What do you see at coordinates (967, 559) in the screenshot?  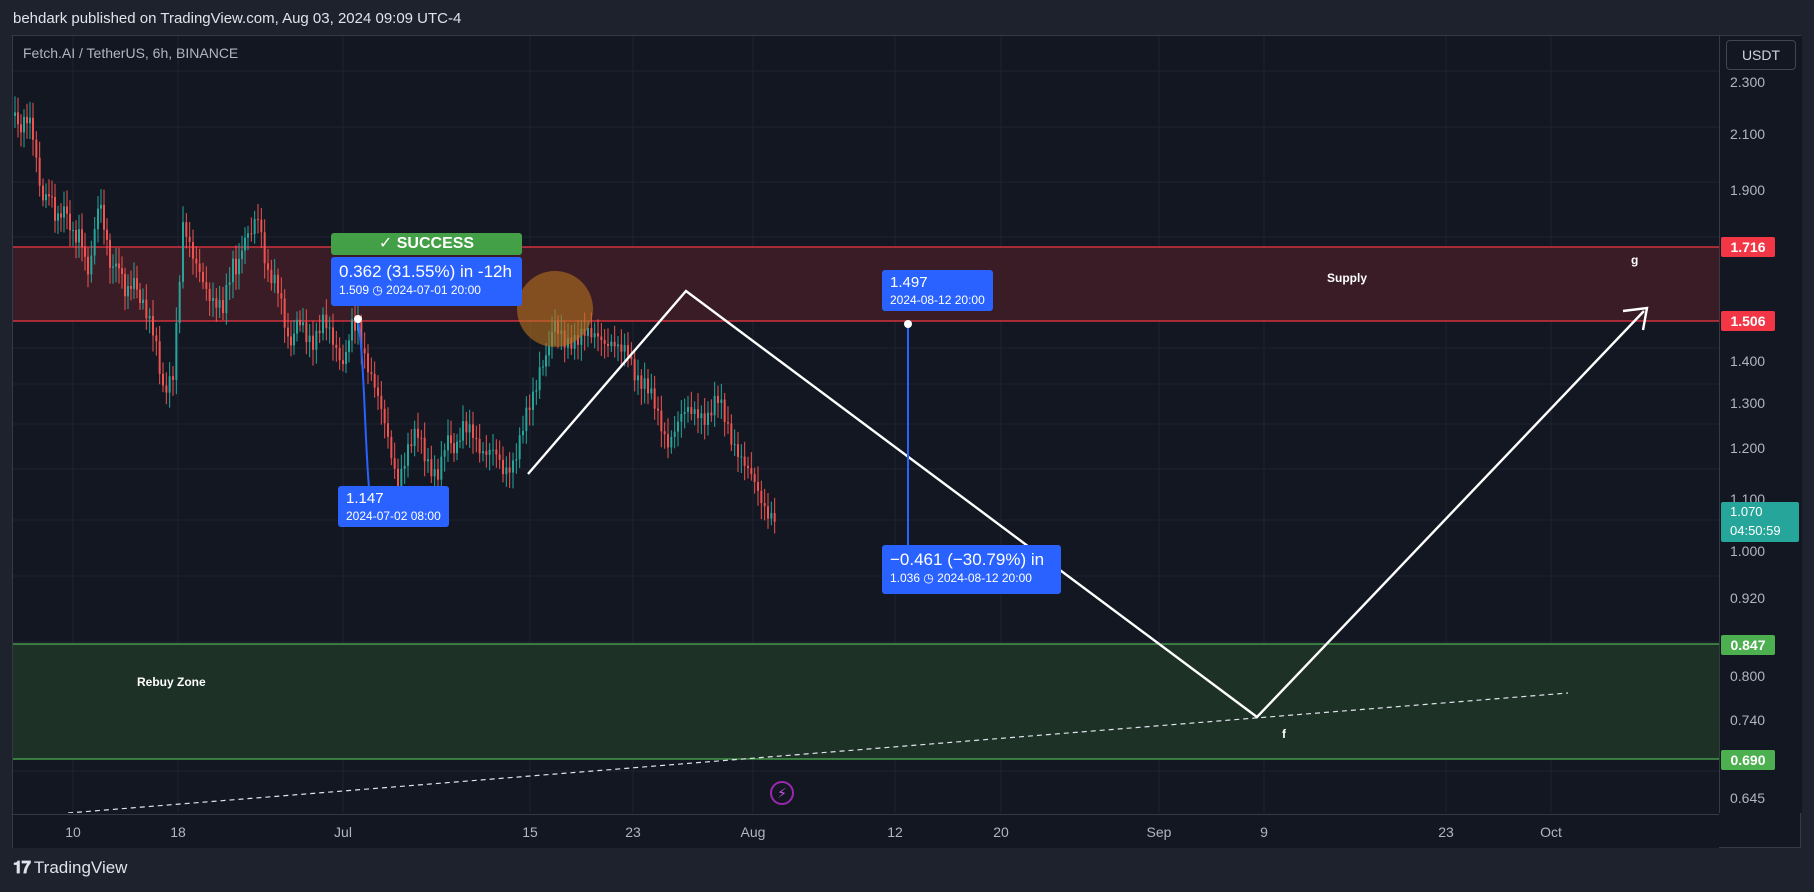 I see `callout-projection-measure-value: −0.461 (−30.79%) in` at bounding box center [967, 559].